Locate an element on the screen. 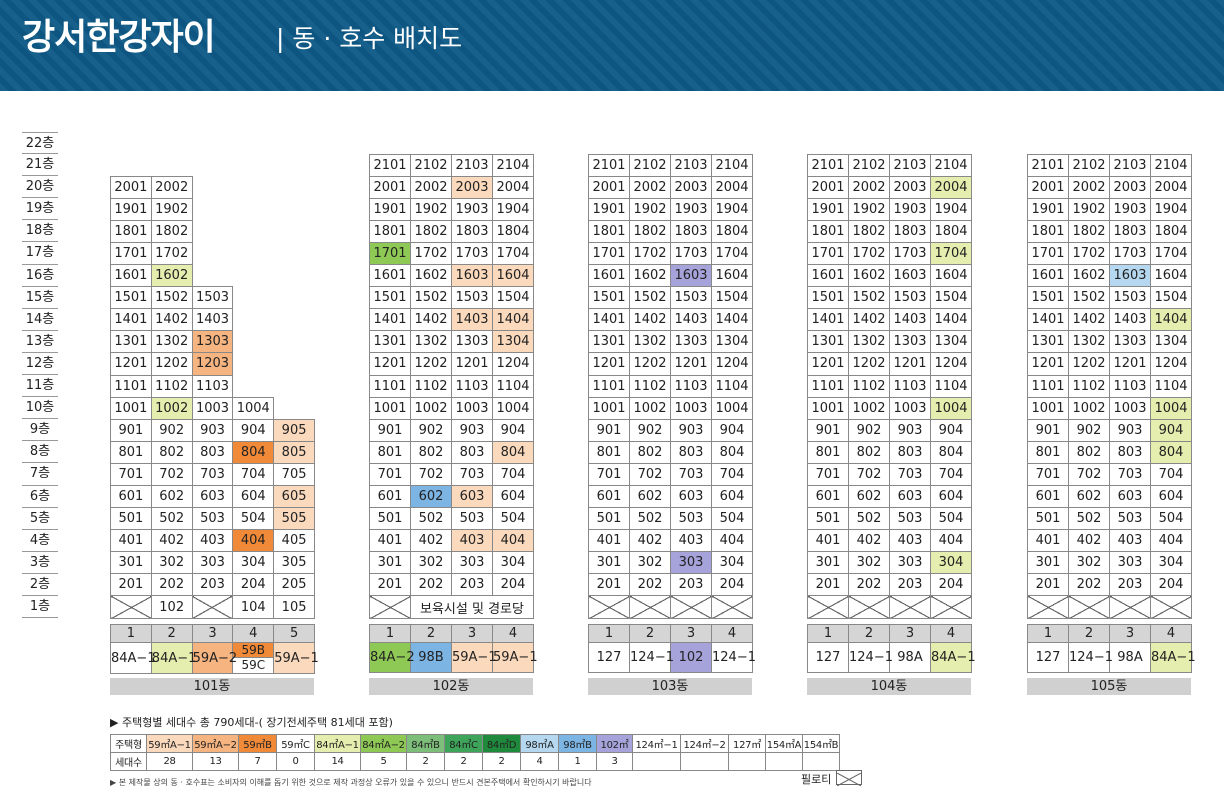 The image size is (1224, 796). unit-cell: 302 is located at coordinates (650, 563).